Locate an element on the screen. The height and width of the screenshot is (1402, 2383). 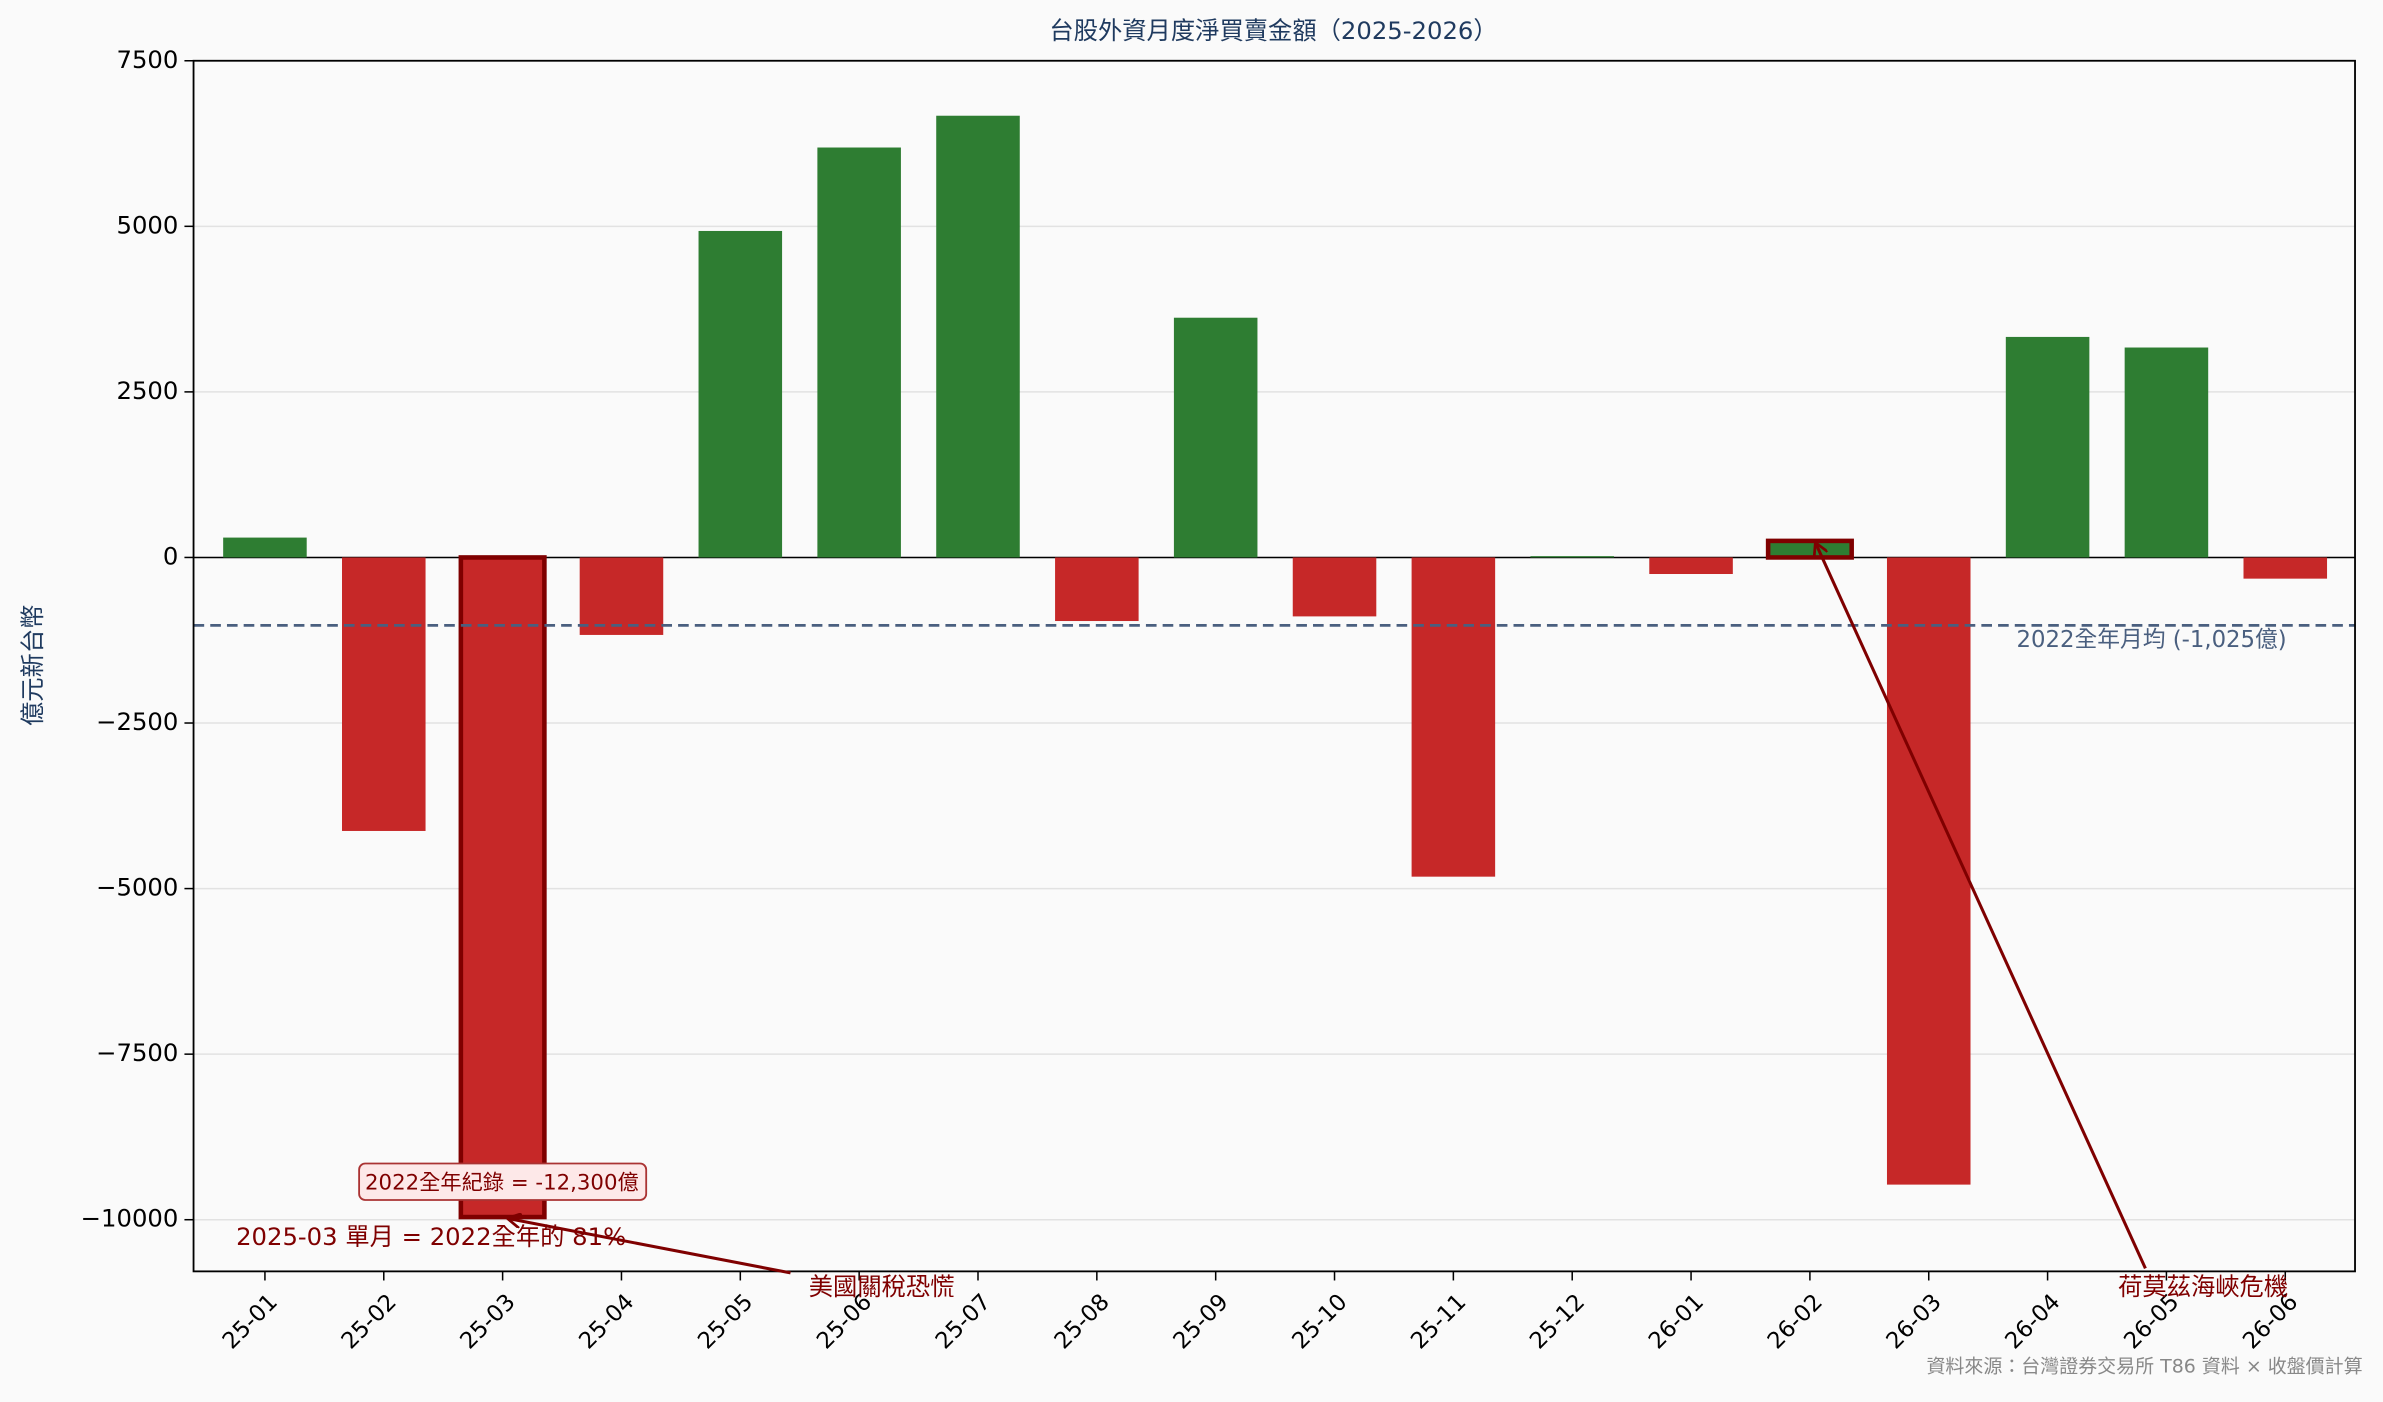
y-tick-label: −10000 is located at coordinates (130, 1218).